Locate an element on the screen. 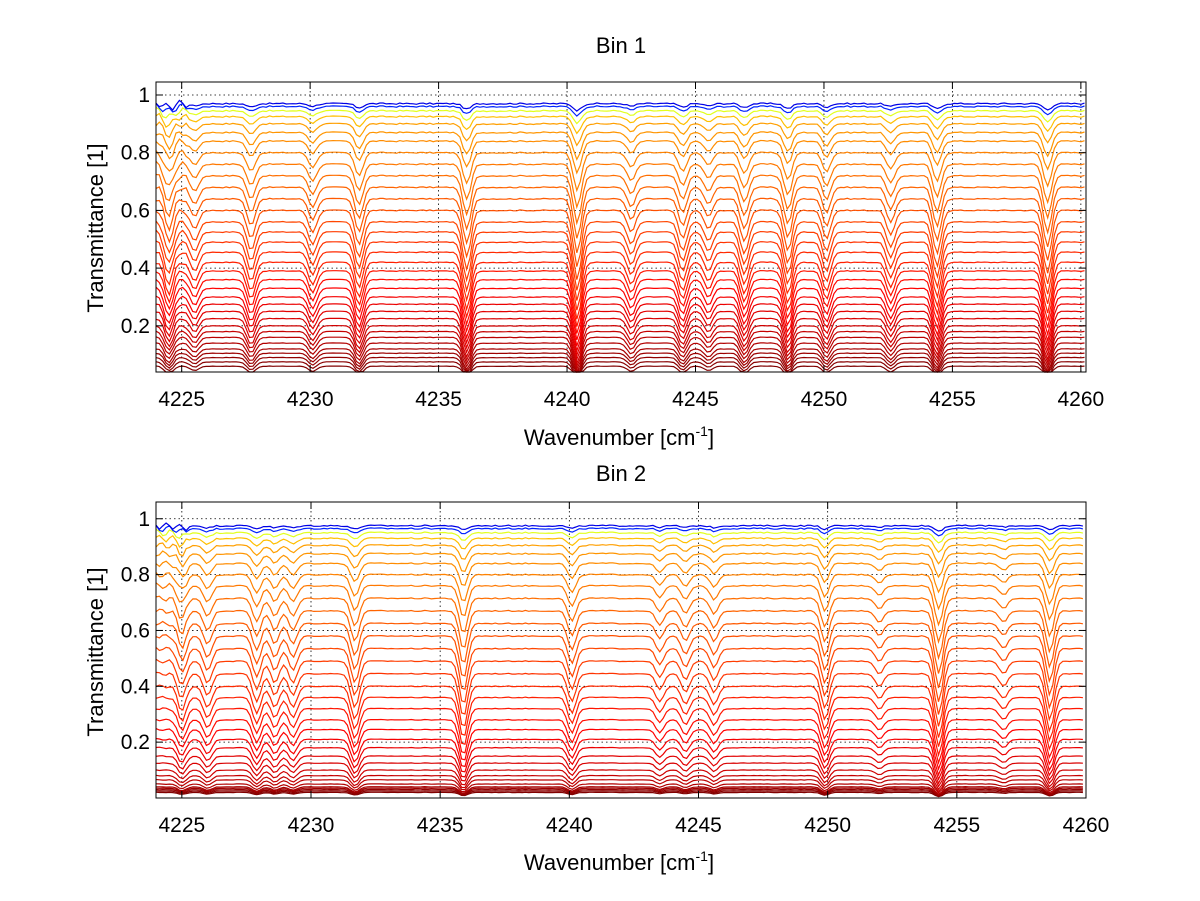 The height and width of the screenshot is (901, 1200). y-tick-label: 1 is located at coordinates (144, 95).